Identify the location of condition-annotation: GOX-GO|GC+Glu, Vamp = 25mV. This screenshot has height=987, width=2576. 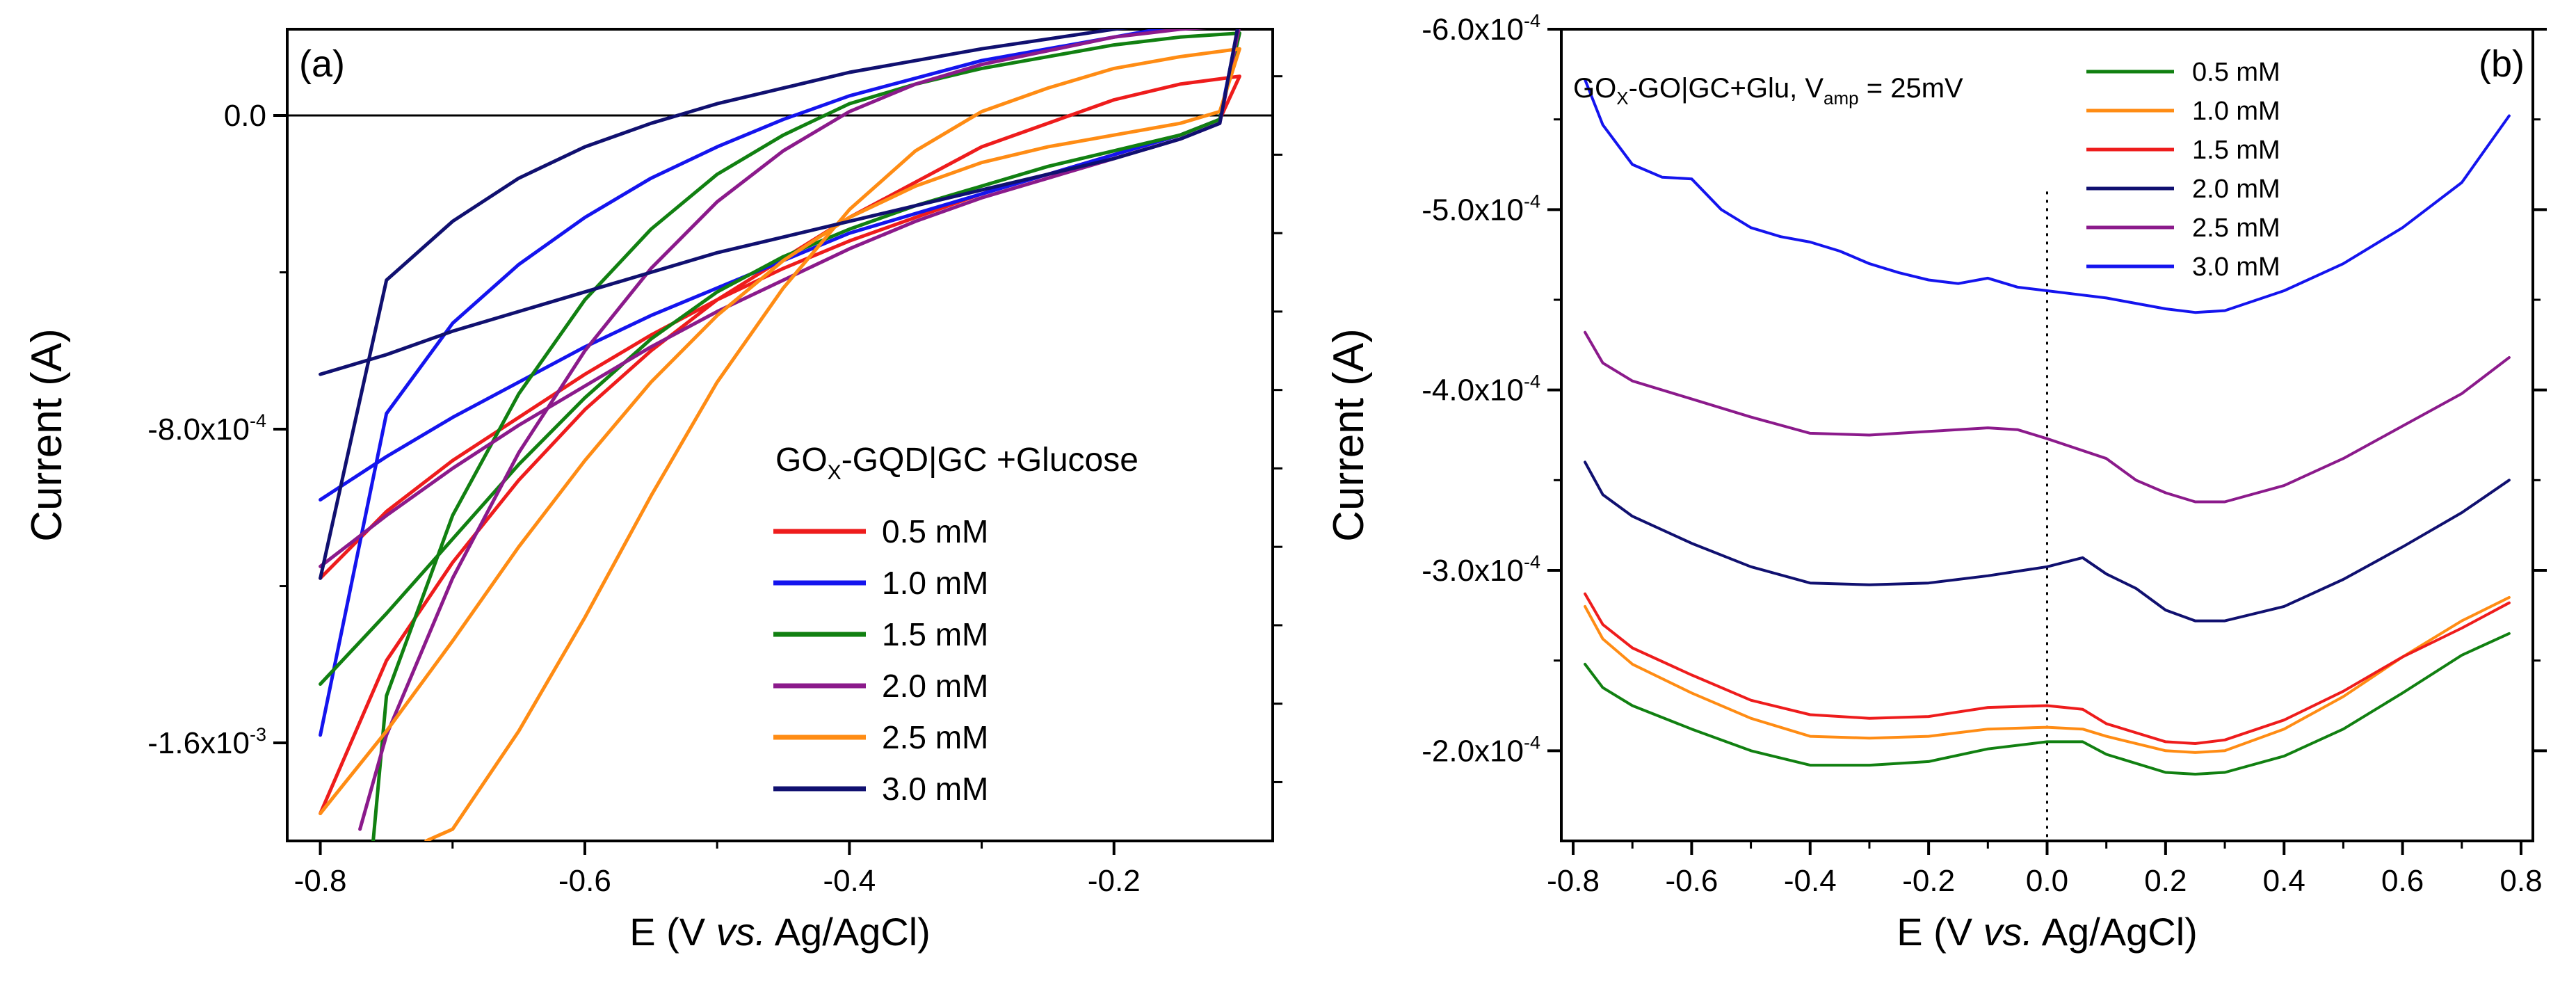
(1768, 91).